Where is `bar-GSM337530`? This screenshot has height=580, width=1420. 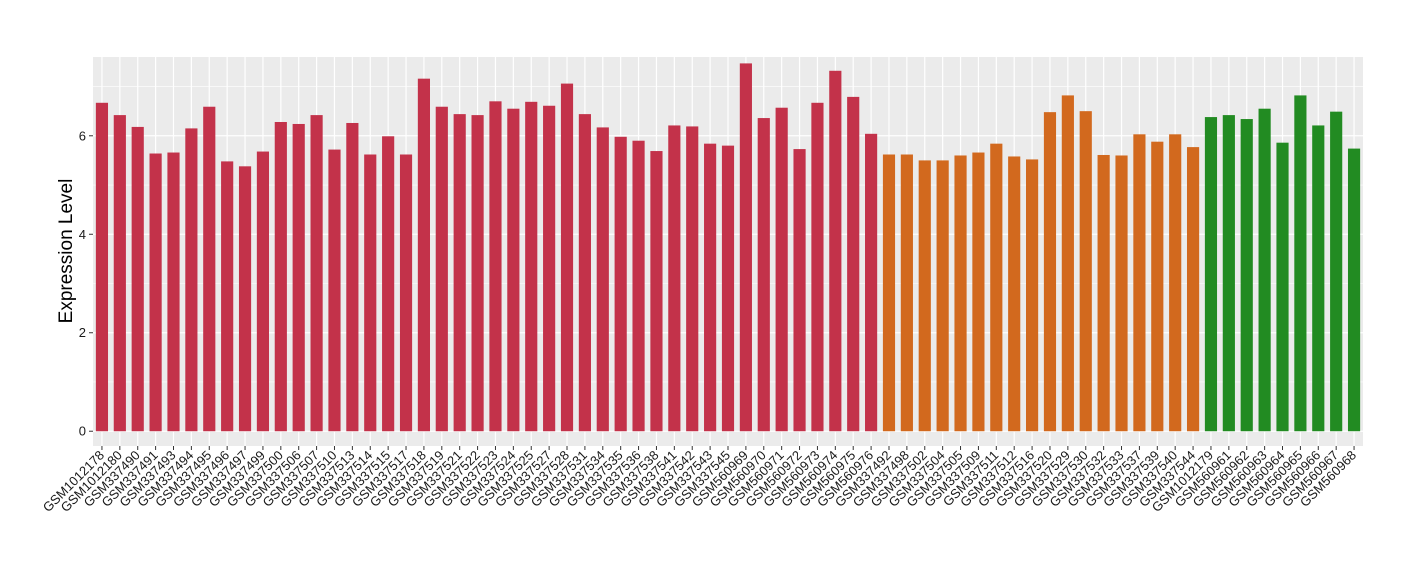 bar-GSM337530 is located at coordinates (1085, 271).